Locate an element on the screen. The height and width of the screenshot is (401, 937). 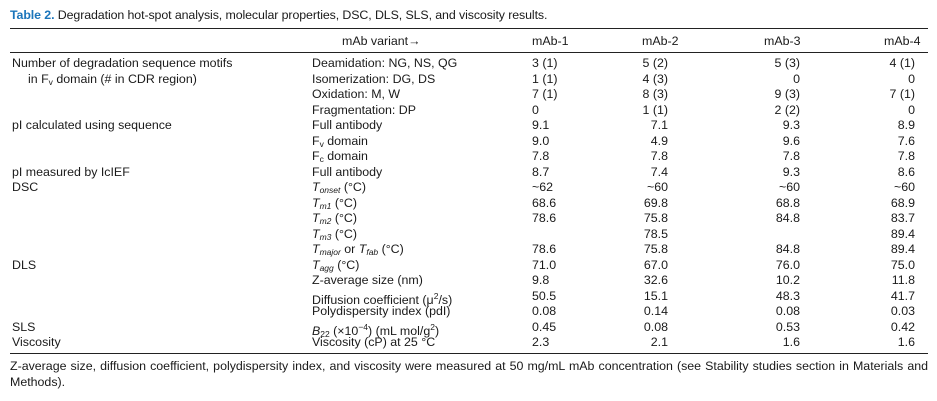
row-property: Fc domain is located at coordinates (340, 156).